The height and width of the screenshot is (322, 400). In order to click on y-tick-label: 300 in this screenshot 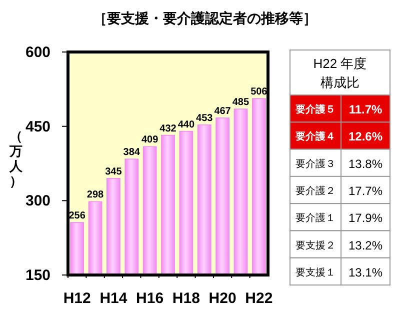, I will do `click(38, 201)`.